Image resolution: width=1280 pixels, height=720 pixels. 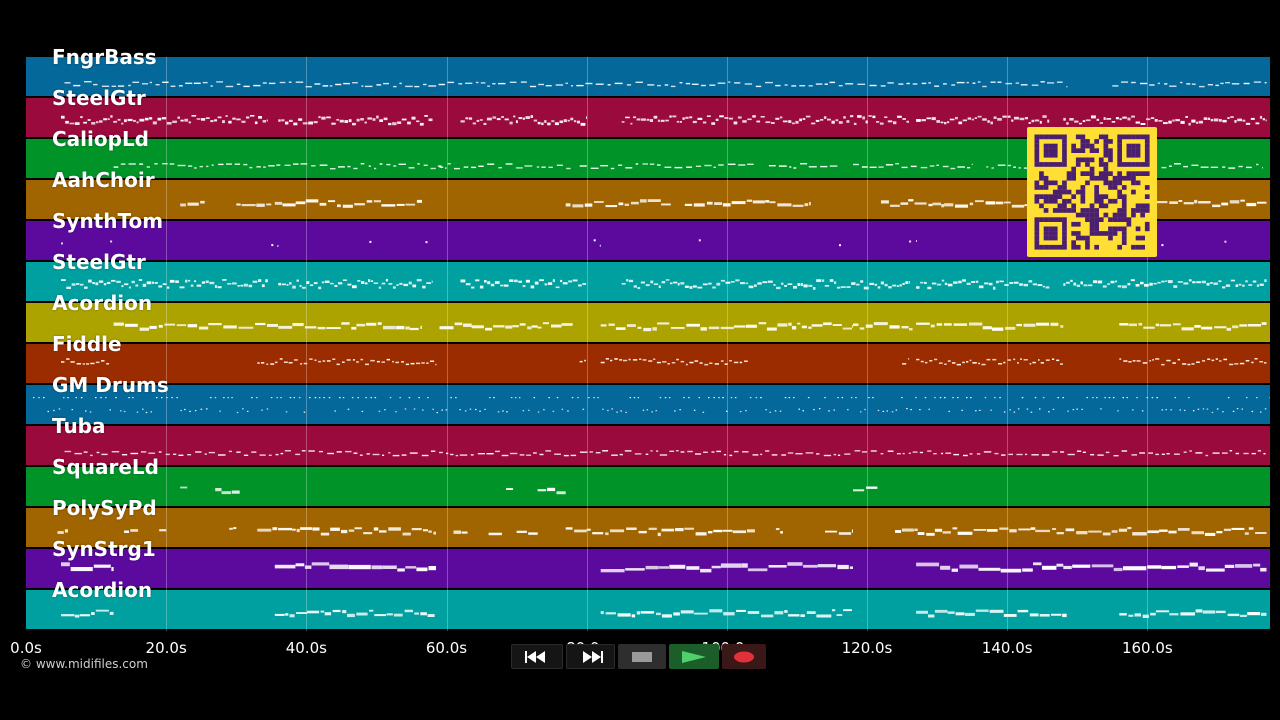 I want to click on record-icon, so click(x=744, y=656).